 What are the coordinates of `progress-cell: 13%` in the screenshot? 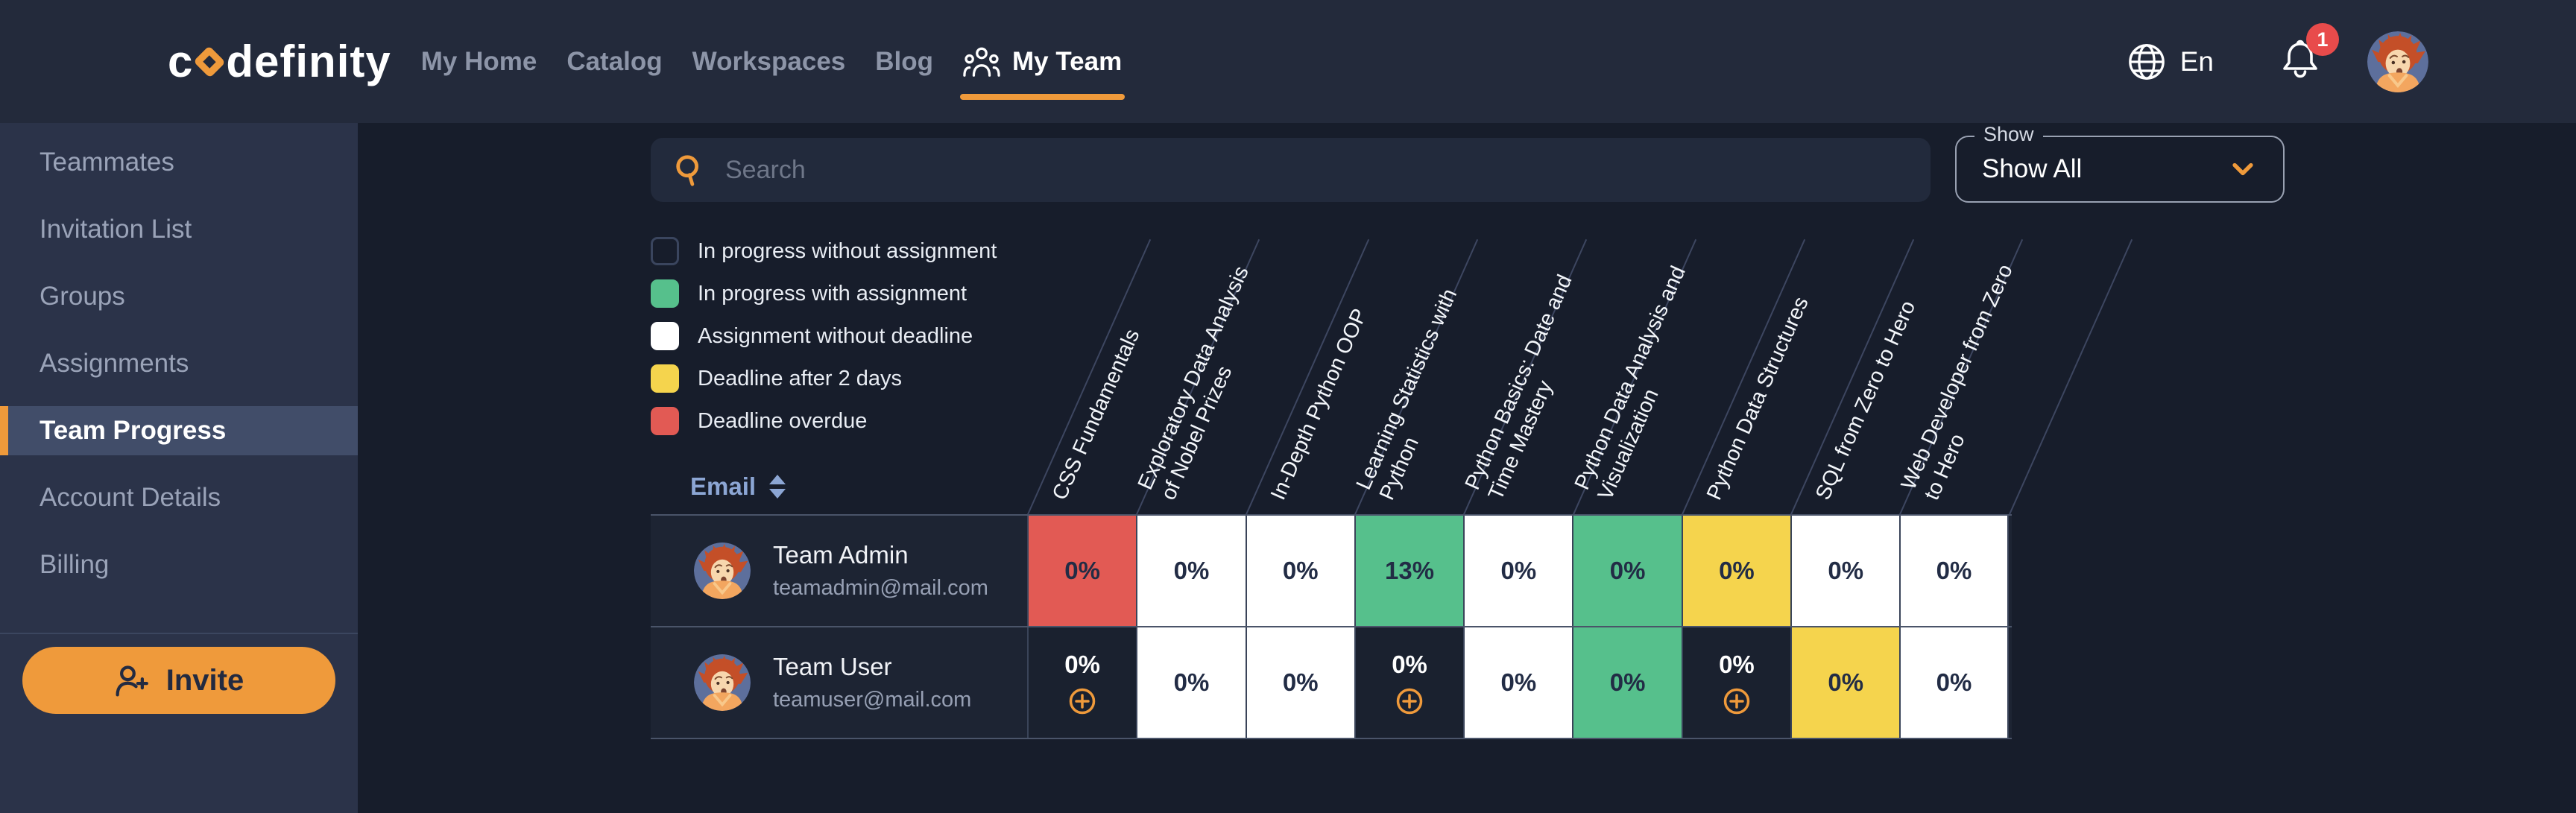 It's located at (1409, 571).